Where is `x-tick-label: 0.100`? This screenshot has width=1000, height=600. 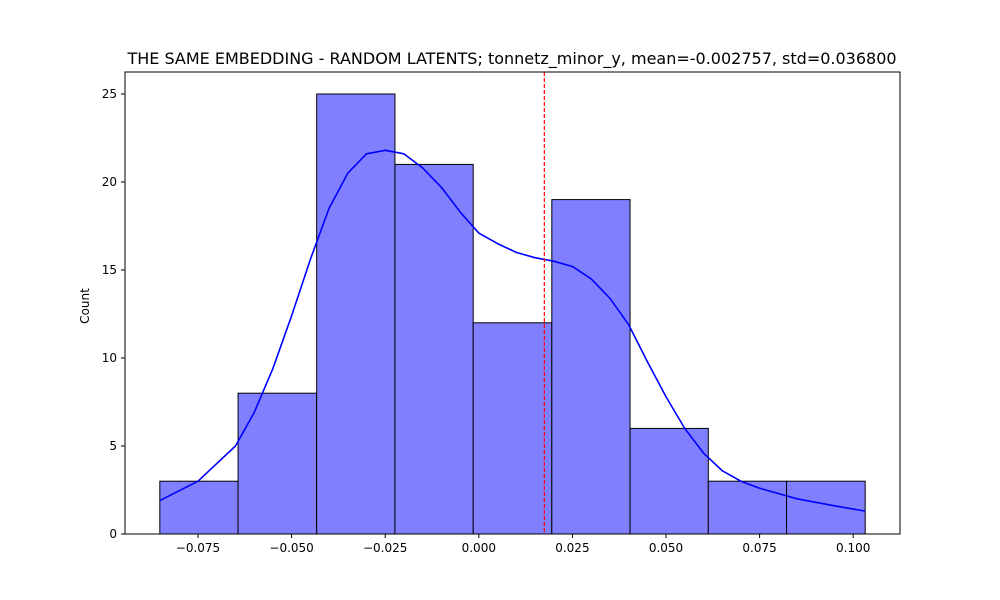
x-tick-label: 0.100 is located at coordinates (853, 548).